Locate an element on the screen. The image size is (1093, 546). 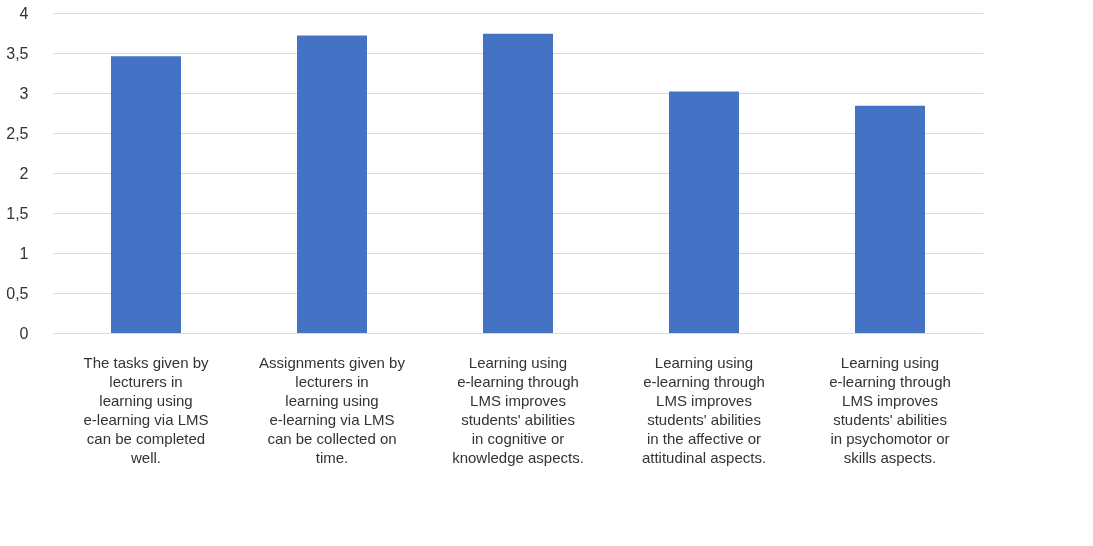
y-tick-label: 2 is located at coordinates (24, 173).